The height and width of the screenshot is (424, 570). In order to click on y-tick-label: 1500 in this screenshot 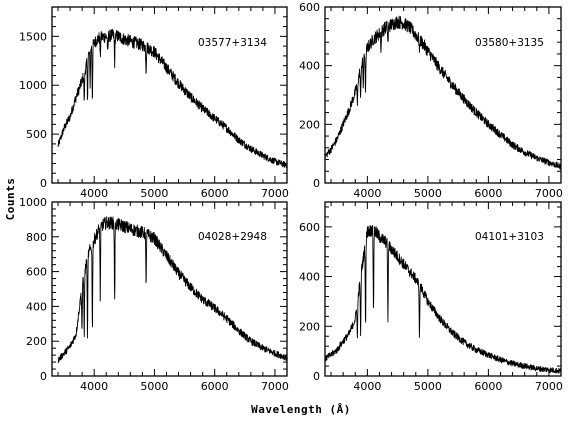, I will do `click(33, 36)`.